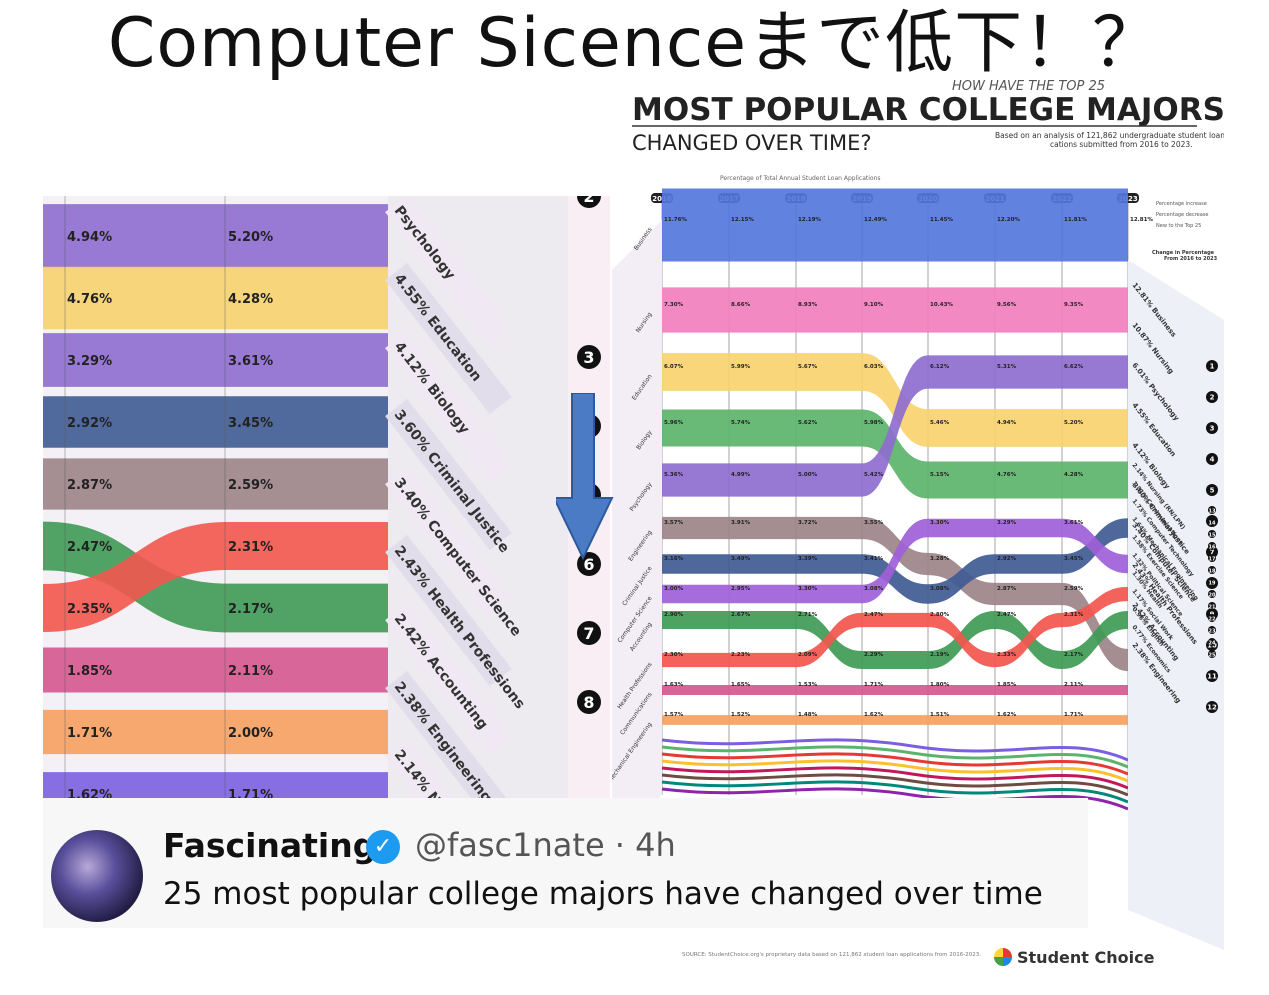 Image resolution: width=1269 pixels, height=995 pixels. Describe the element at coordinates (874, 589) in the screenshot. I see `value-label: 3.08%` at that location.